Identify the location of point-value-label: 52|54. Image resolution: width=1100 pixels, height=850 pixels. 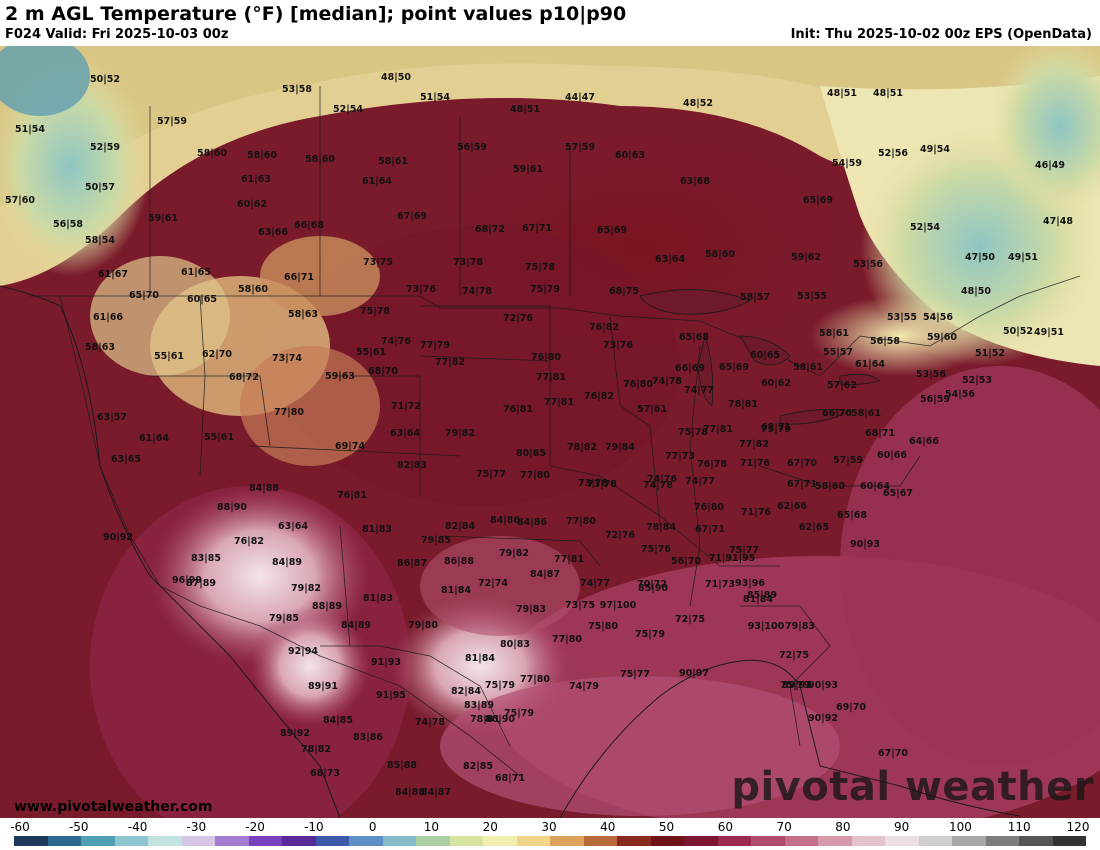
(348, 109).